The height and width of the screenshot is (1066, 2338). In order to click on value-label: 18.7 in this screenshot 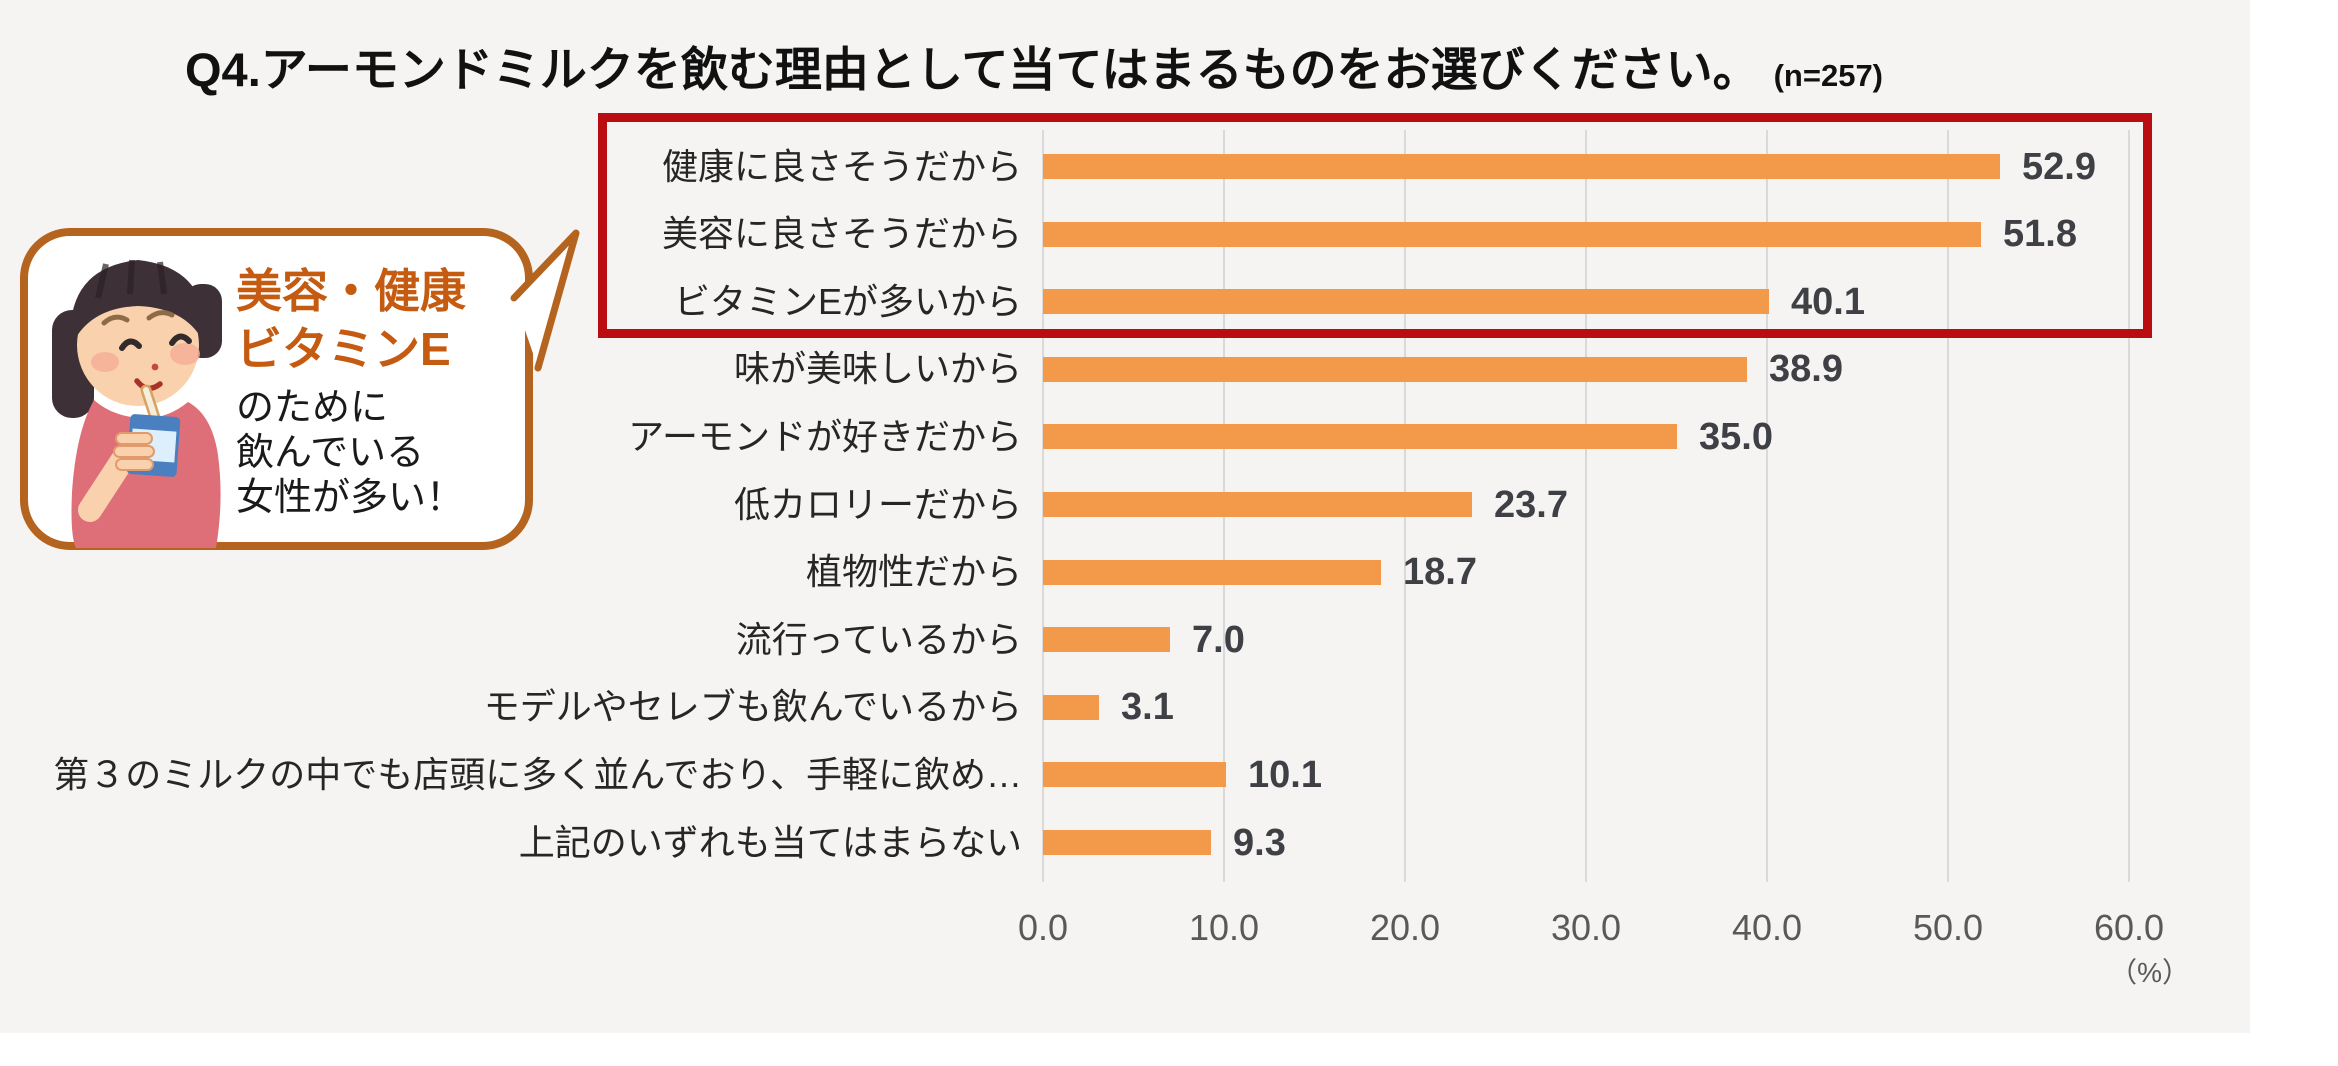, I will do `click(1440, 572)`.